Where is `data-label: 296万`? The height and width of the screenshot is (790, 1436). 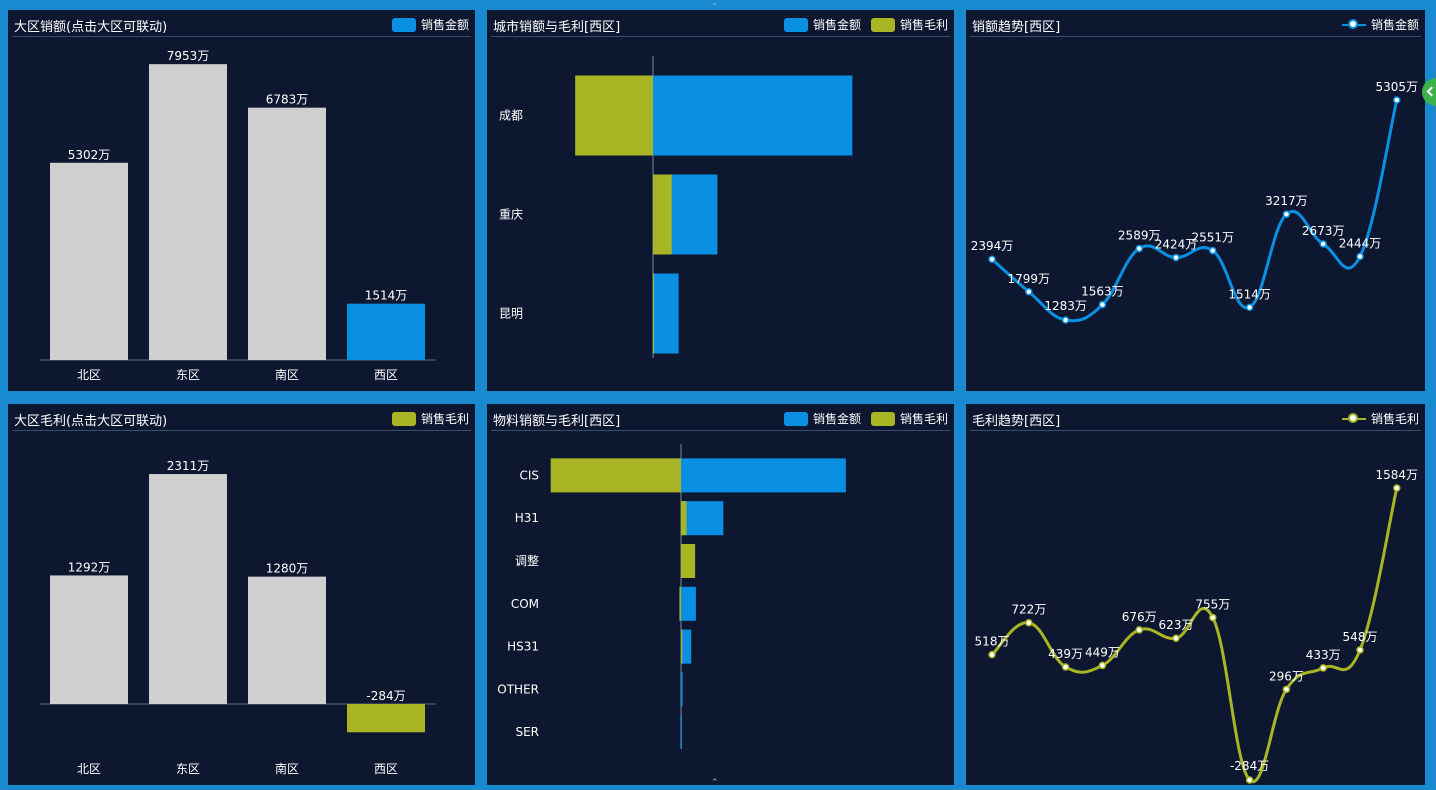
data-label: 296万 is located at coordinates (1286, 676).